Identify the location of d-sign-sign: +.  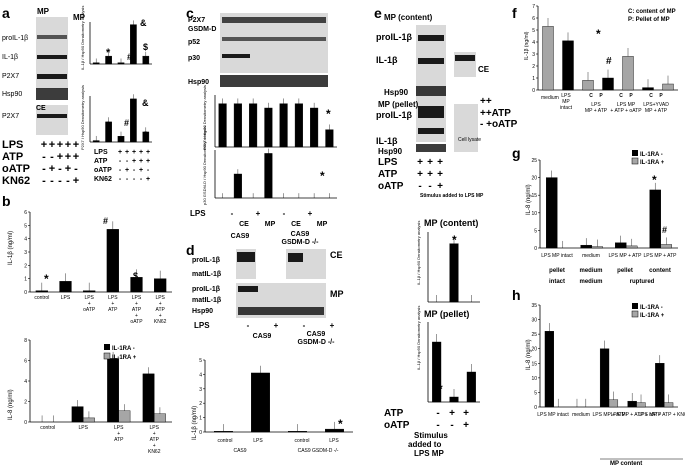
(332, 325).